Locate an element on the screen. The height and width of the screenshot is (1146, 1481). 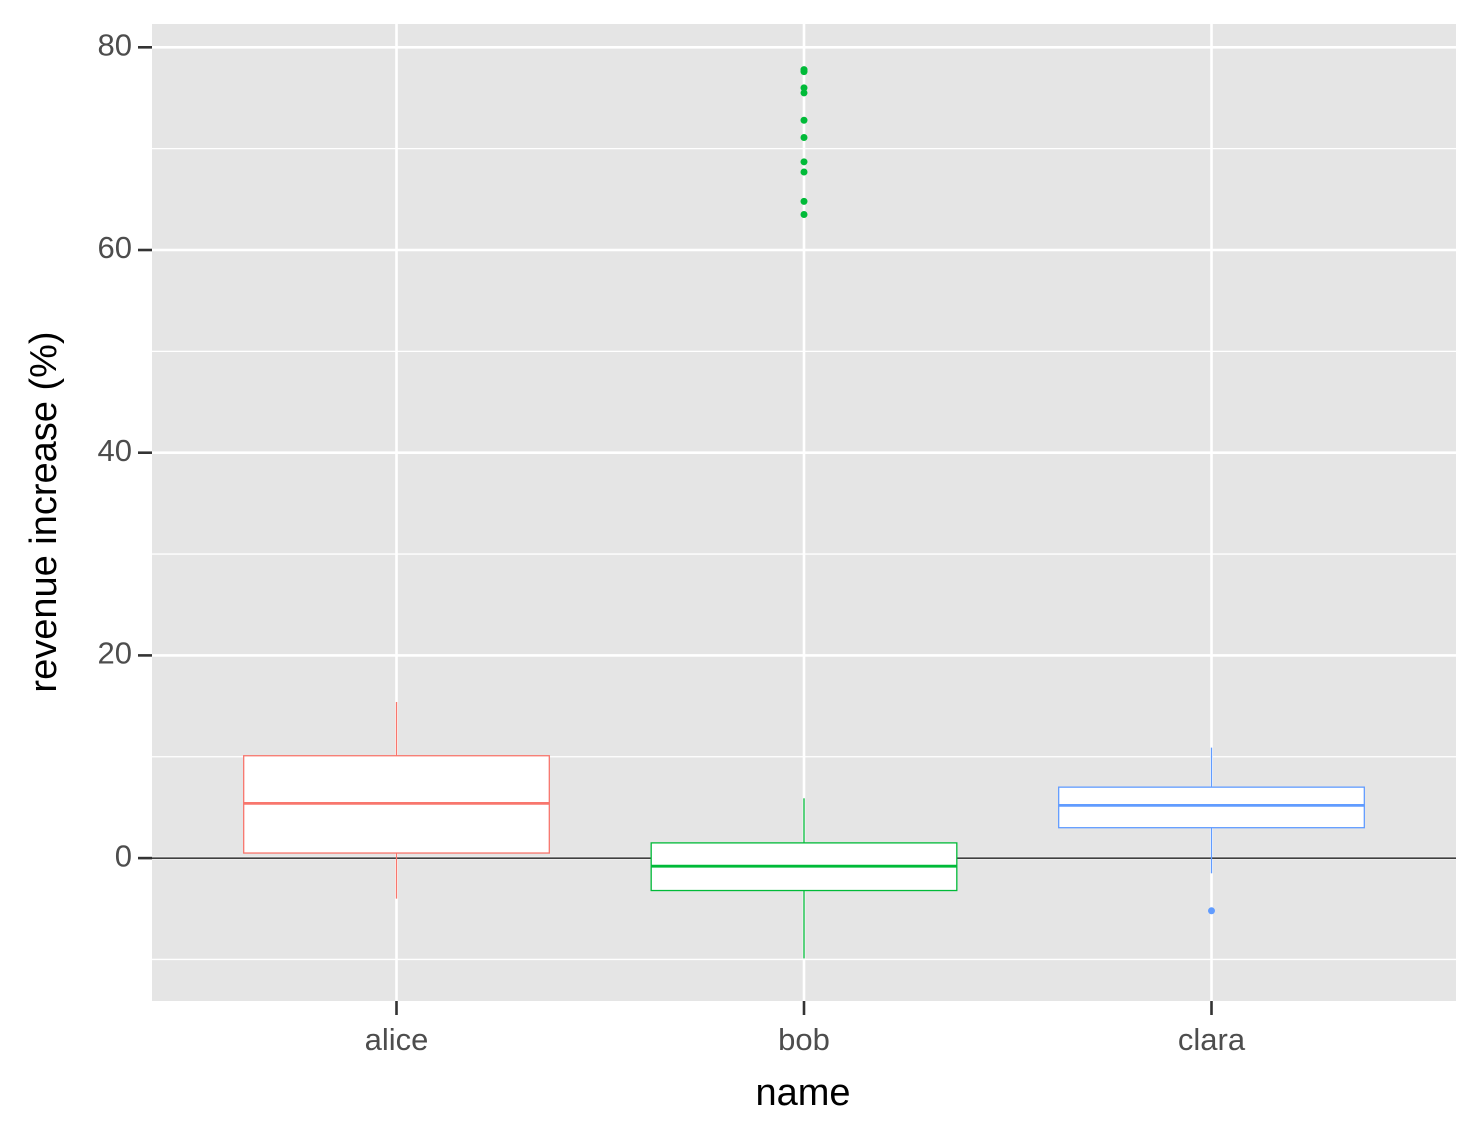
y-axis-title: revenue increase (%) is located at coordinates (44, 511).